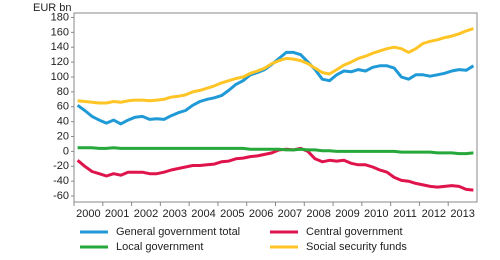 The height and width of the screenshot is (260, 500). What do you see at coordinates (60, 17) in the screenshot?
I see `y-tick-label: 180` at bounding box center [60, 17].